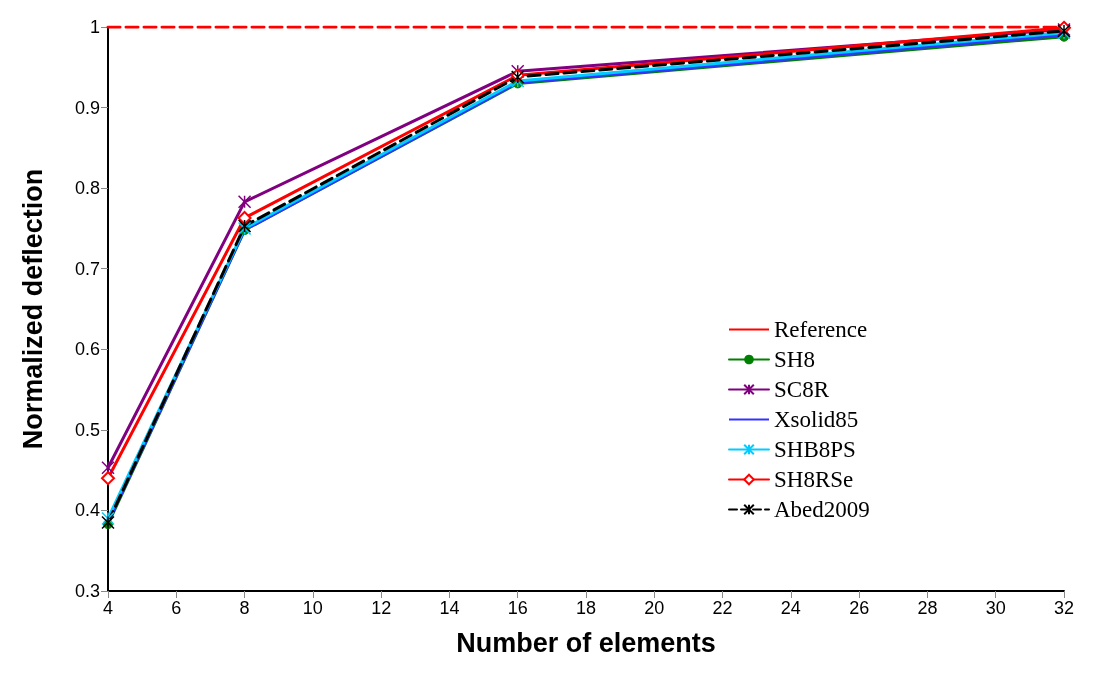 The image size is (1093, 677). Describe the element at coordinates (87, 349) in the screenshot. I see `y-tick-label: 0.6` at that location.